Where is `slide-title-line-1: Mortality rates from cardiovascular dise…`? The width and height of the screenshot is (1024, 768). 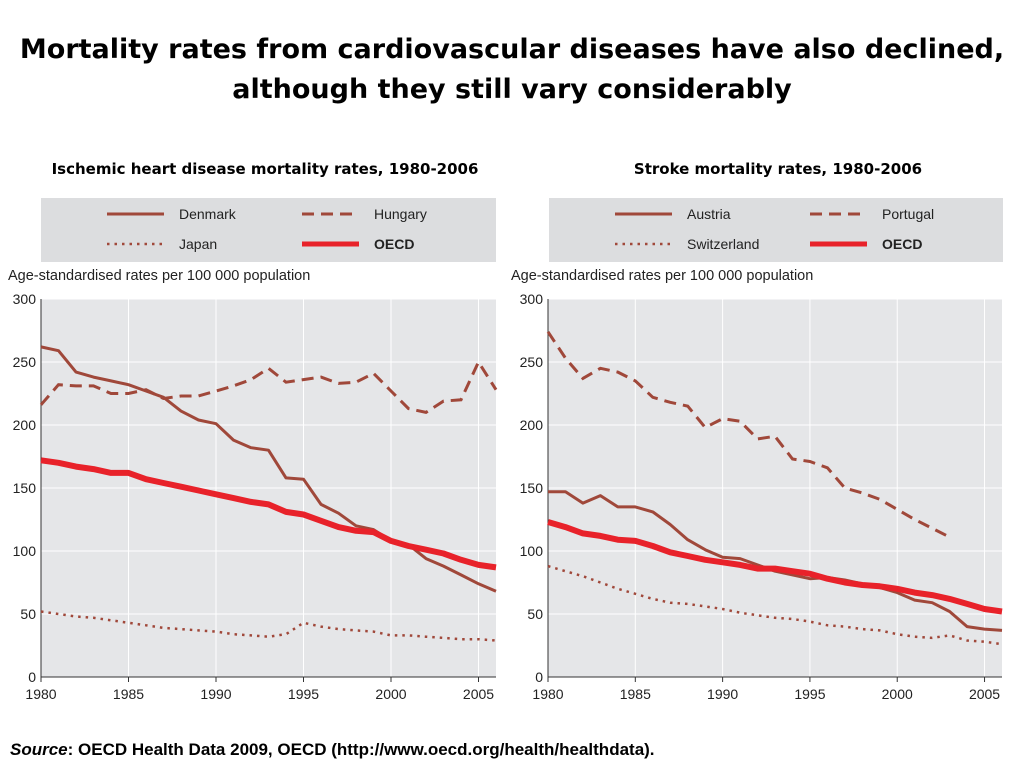
slide-title-line-1: Mortality rates from cardiovascular dise… is located at coordinates (512, 49).